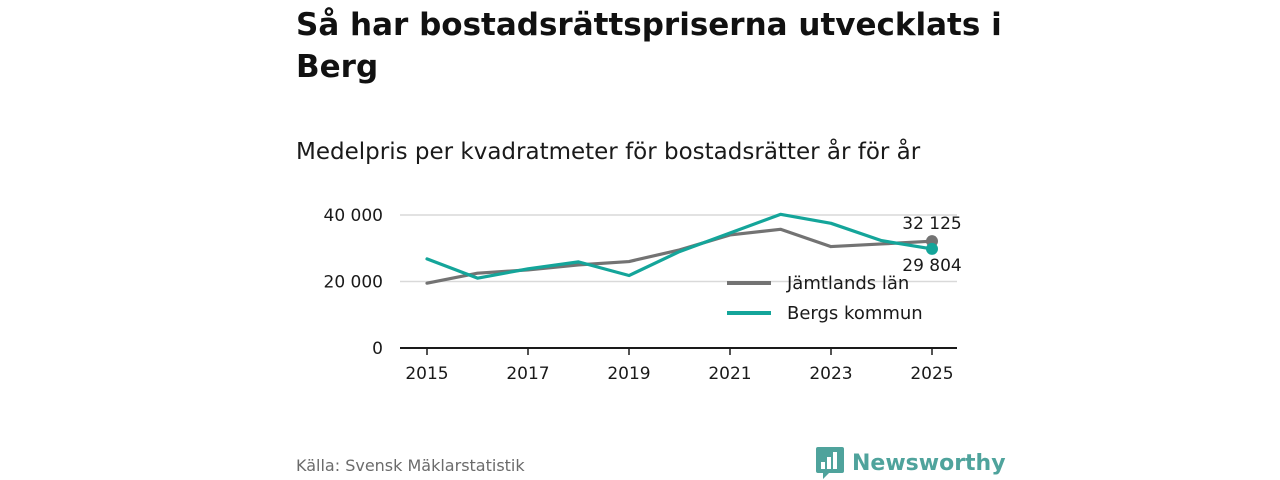 Image resolution: width=1280 pixels, height=480 pixels. What do you see at coordinates (847, 283) in the screenshot?
I see `legend-label-jamtlands-lan: Jämtlands län` at bounding box center [847, 283].